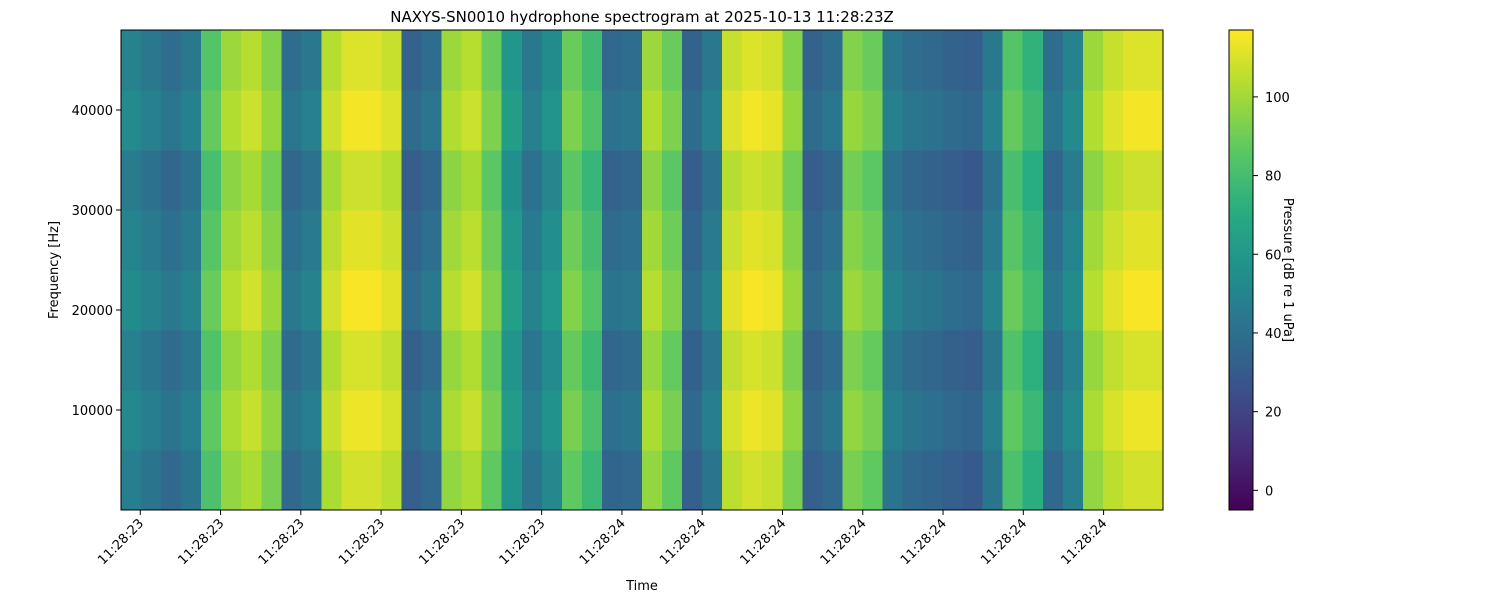 The image size is (1500, 600). I want to click on x-axis-label: Time, so click(641, 586).